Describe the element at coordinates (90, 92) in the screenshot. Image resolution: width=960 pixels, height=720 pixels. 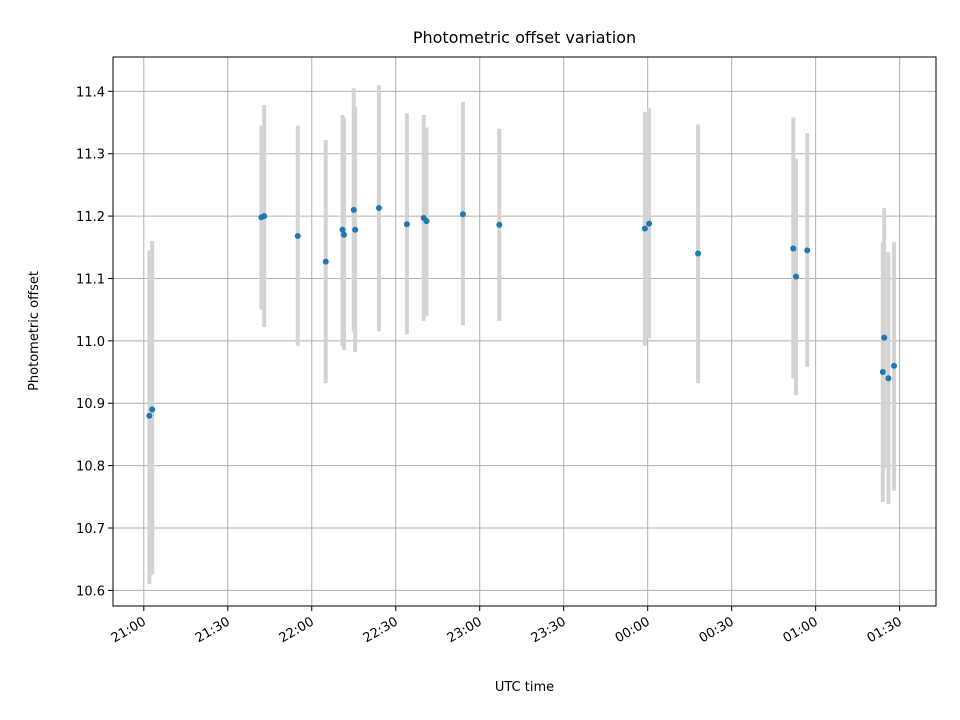
I see `y-tick-label: 11.4` at that location.